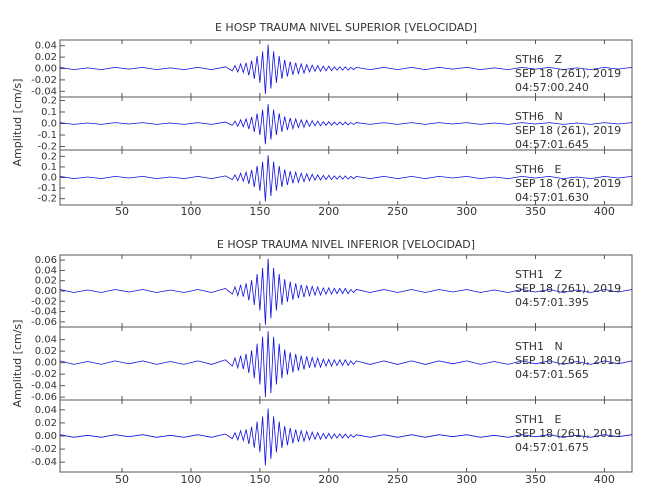  What do you see at coordinates (552, 144) in the screenshot?
I see `time-label: 04:57:01.645` at bounding box center [552, 144].